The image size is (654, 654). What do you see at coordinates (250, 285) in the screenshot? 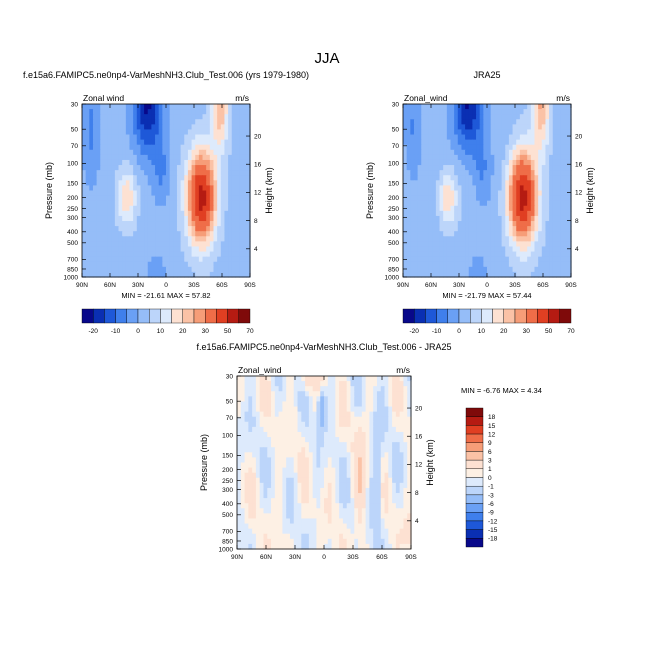
I see `panel1-x-tick-label: 90S` at bounding box center [250, 285].